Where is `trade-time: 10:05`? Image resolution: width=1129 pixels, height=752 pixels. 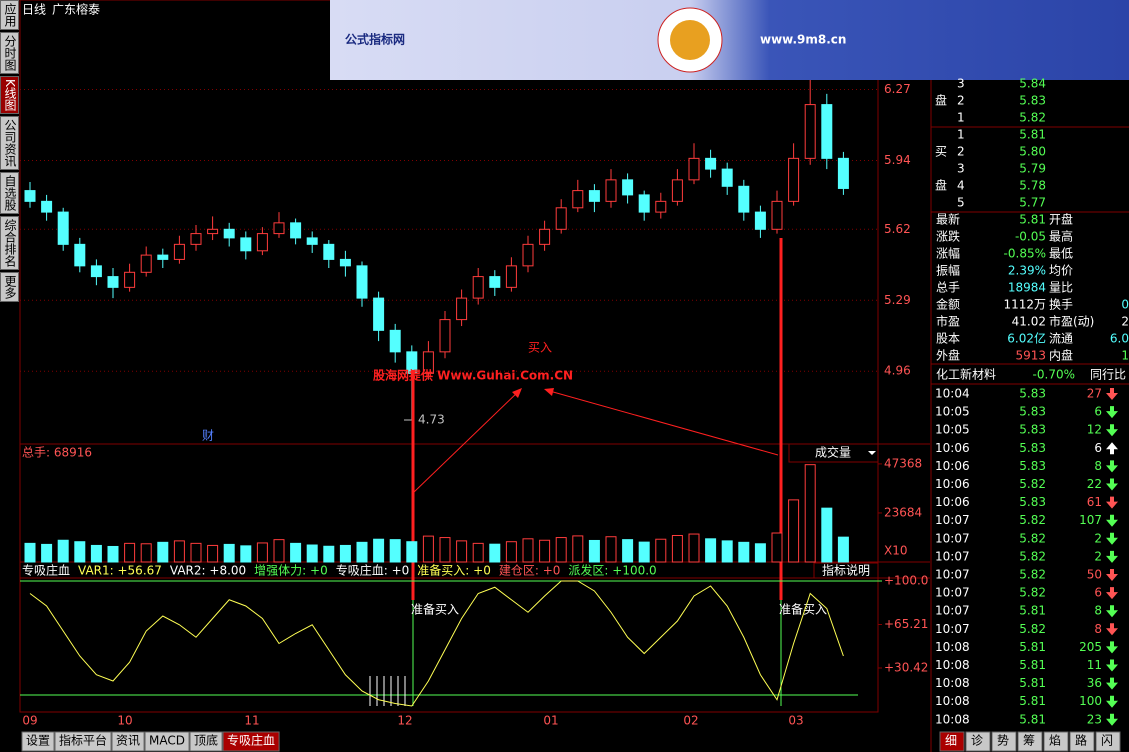 trade-time: 10:05 is located at coordinates (952, 412).